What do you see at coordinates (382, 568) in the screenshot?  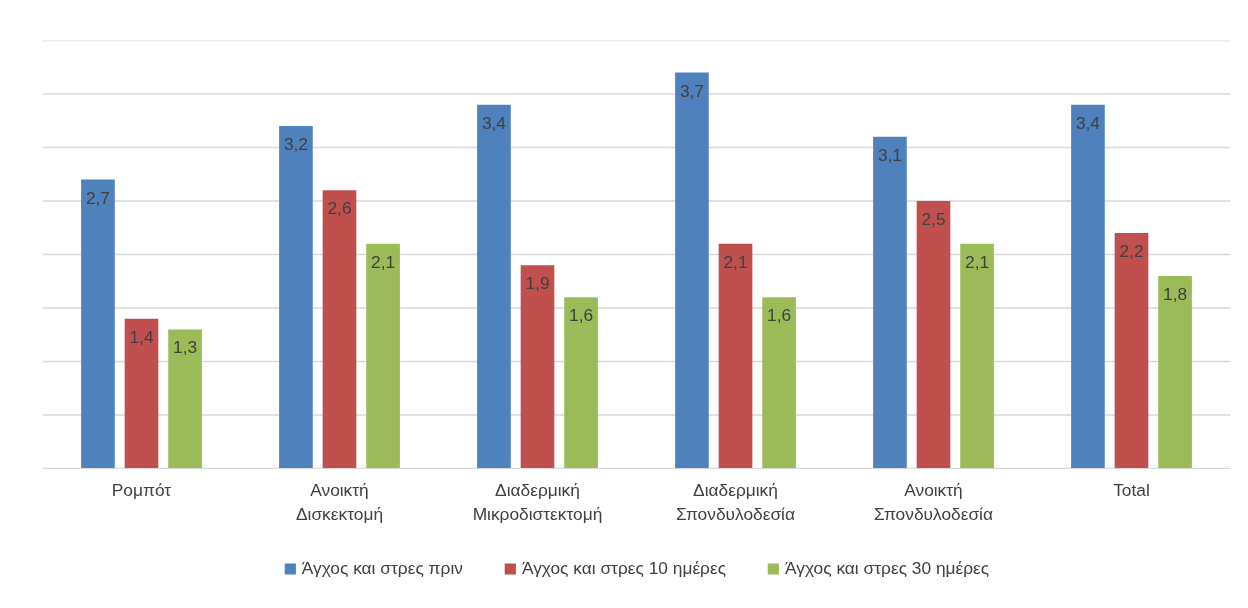 I see `legend-label: Άγχος και στρες πριν` at bounding box center [382, 568].